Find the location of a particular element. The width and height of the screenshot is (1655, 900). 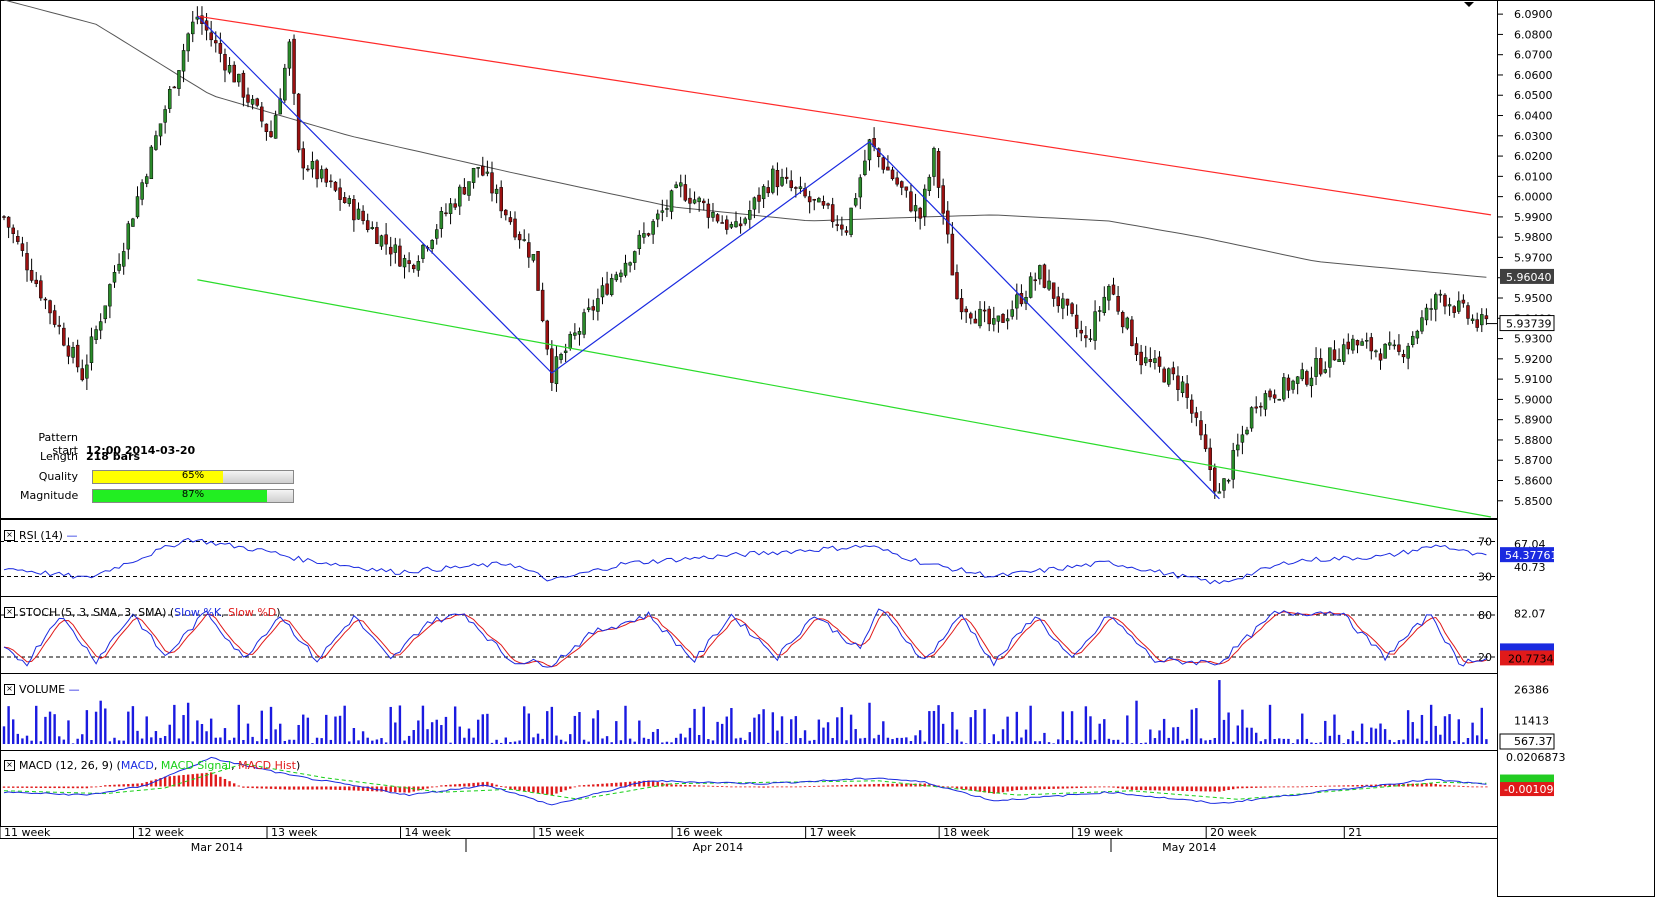

volume-close-icon: × is located at coordinates (9, 689).